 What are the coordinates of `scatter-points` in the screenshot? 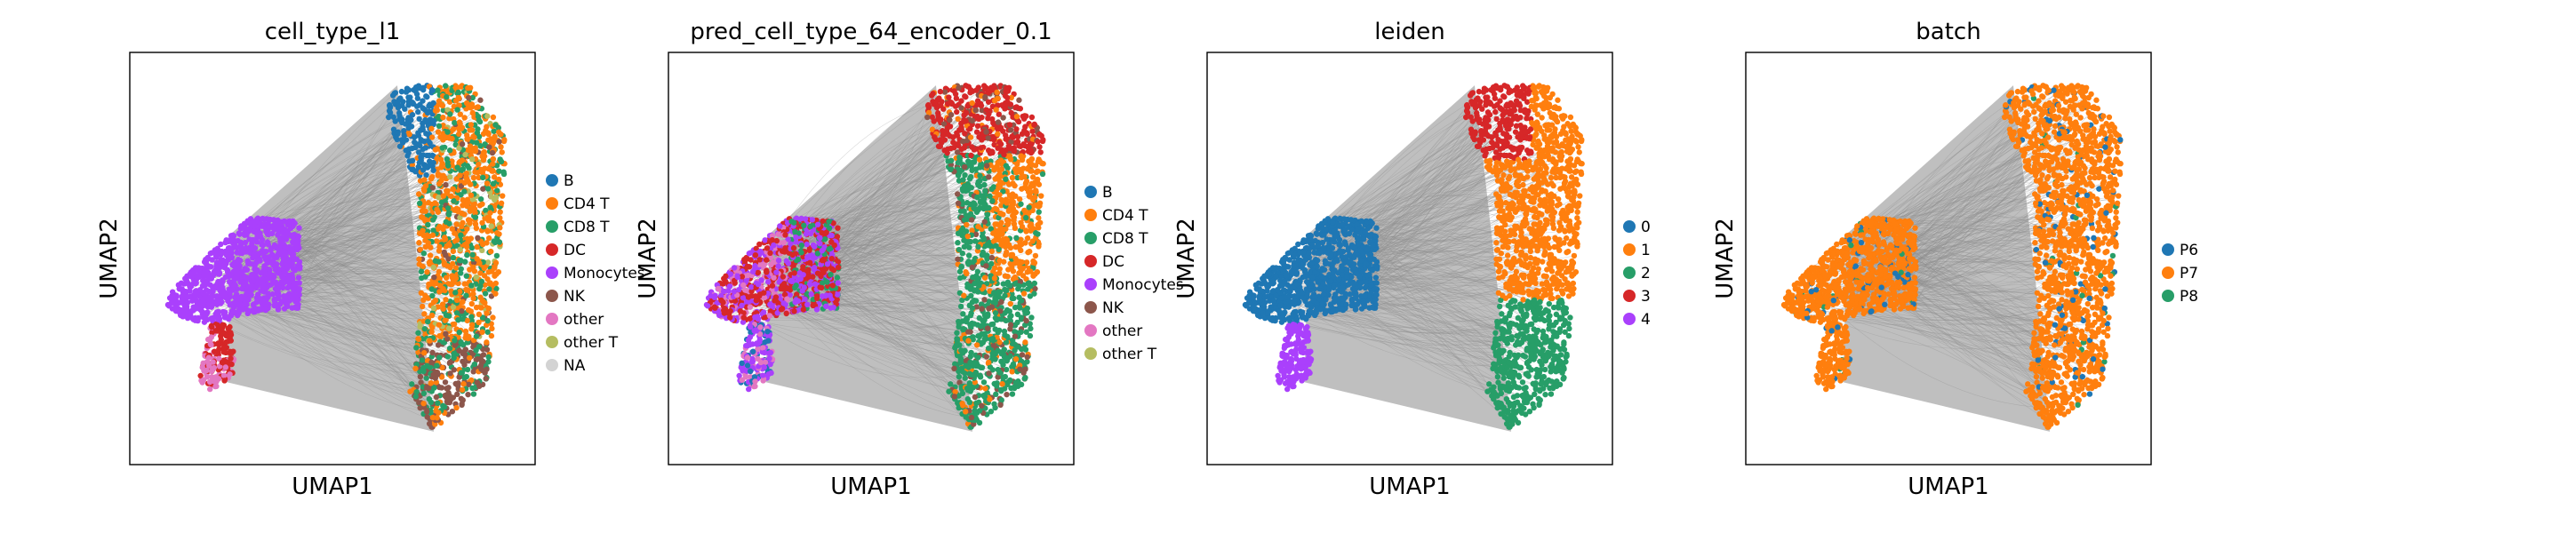 It's located at (336, 256).